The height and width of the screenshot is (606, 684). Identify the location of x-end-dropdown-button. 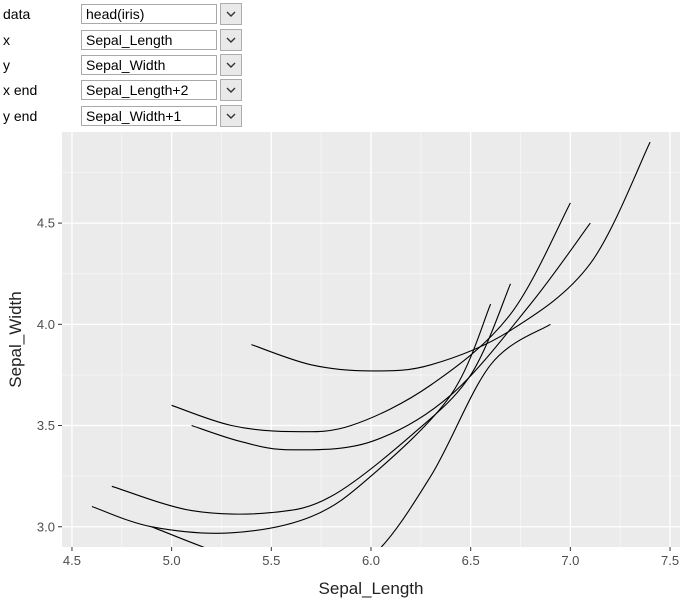
(231, 90).